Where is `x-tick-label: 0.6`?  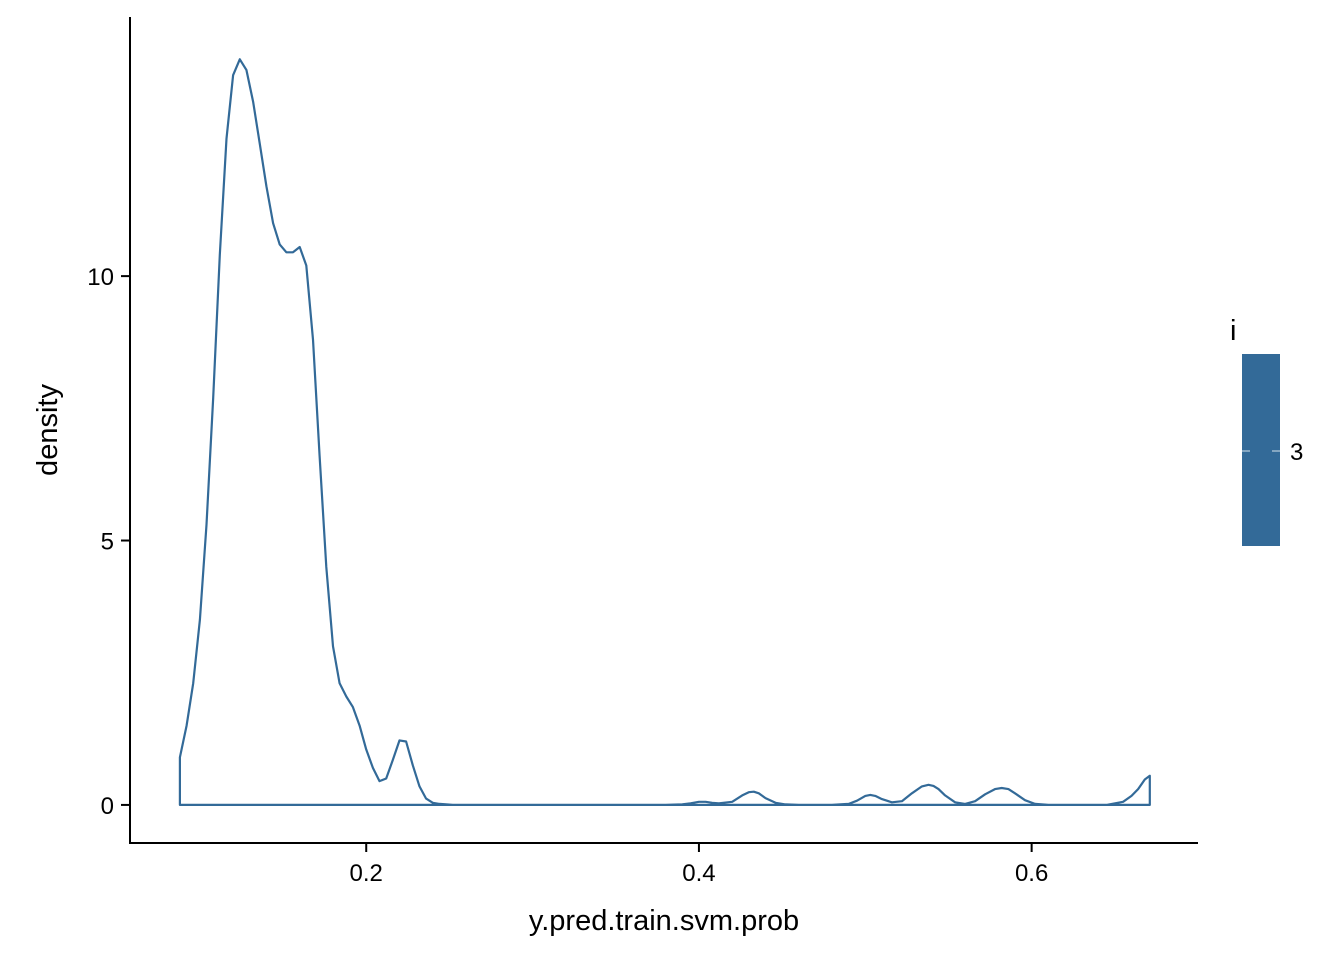
x-tick-label: 0.6 is located at coordinates (1031, 873).